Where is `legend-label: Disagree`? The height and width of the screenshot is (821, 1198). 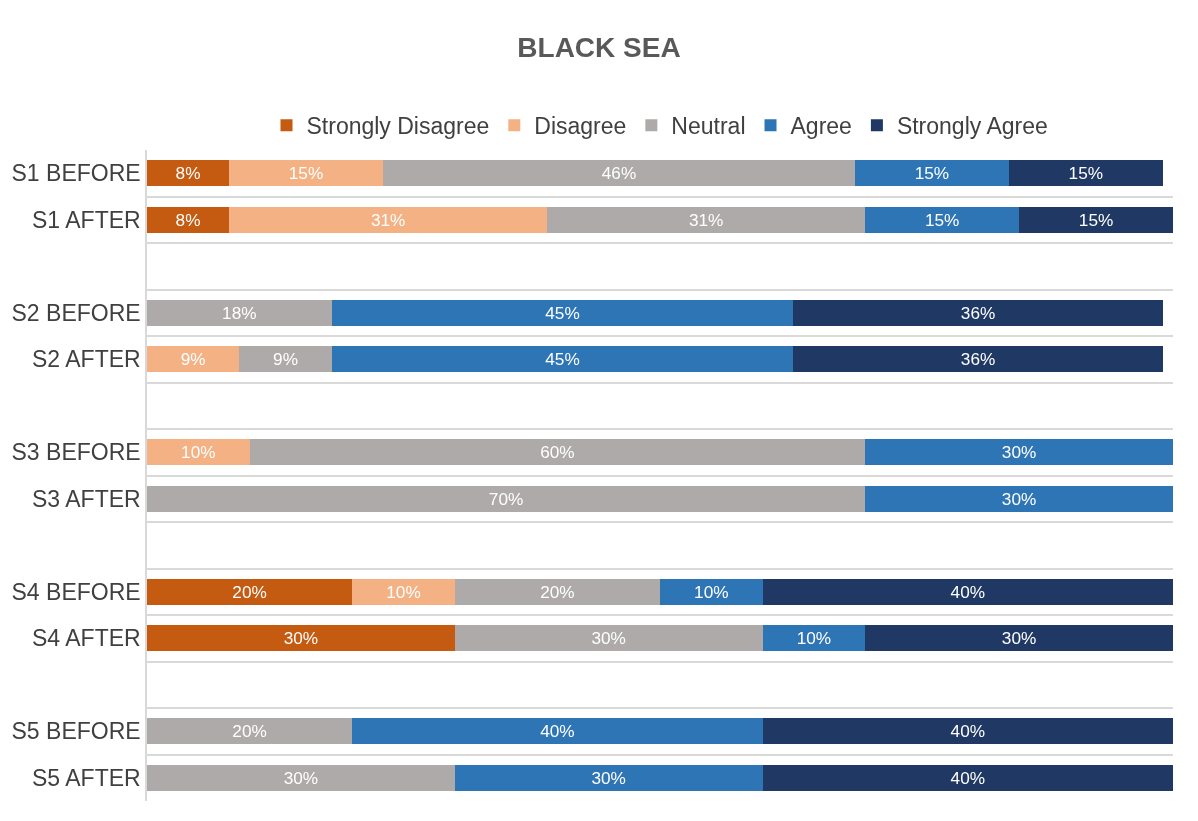
legend-label: Disagree is located at coordinates (580, 126).